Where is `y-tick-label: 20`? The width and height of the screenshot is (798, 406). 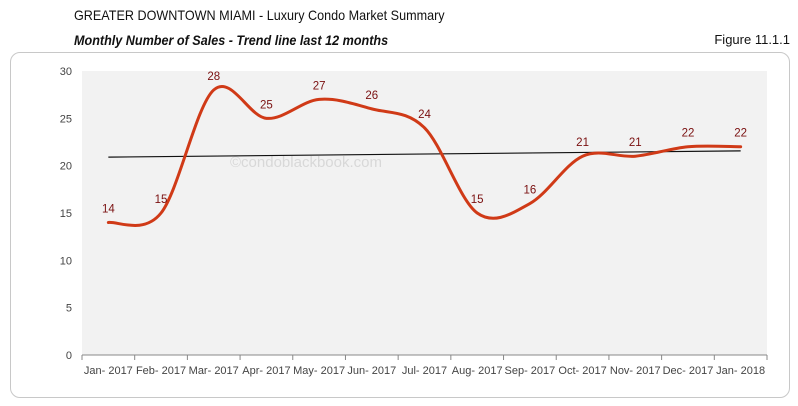
y-tick-label: 20 is located at coordinates (66, 167).